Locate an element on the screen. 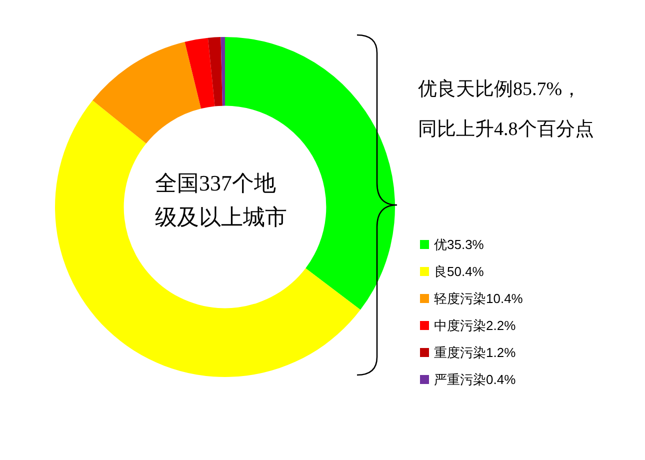 The height and width of the screenshot is (460, 645). legend-label: 优35.3% is located at coordinates (459, 244).